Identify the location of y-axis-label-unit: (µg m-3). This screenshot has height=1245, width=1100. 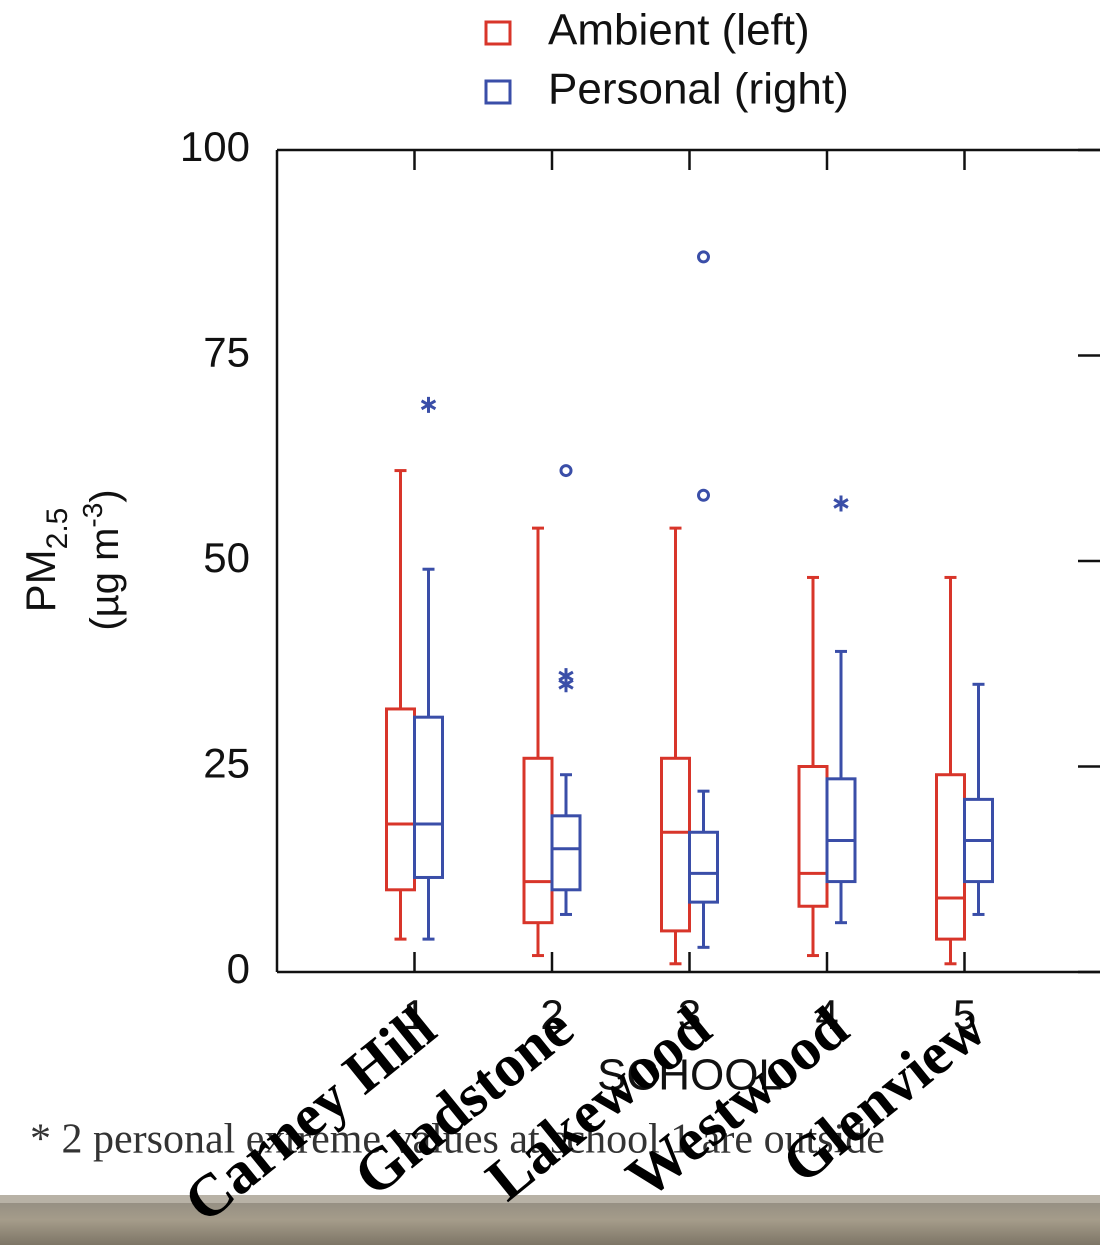
(102, 559).